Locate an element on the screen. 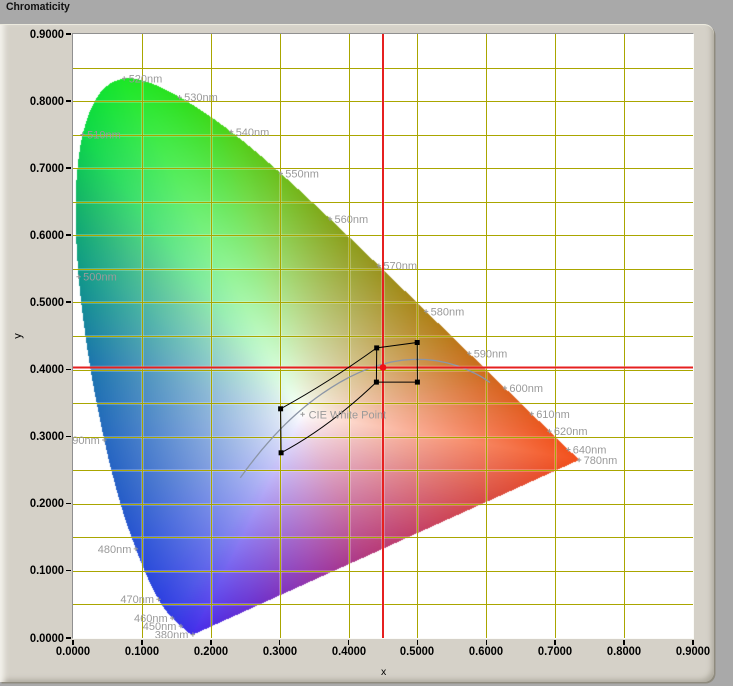 The height and width of the screenshot is (686, 733). svg-text: 500nm is located at coordinates (100, 278).